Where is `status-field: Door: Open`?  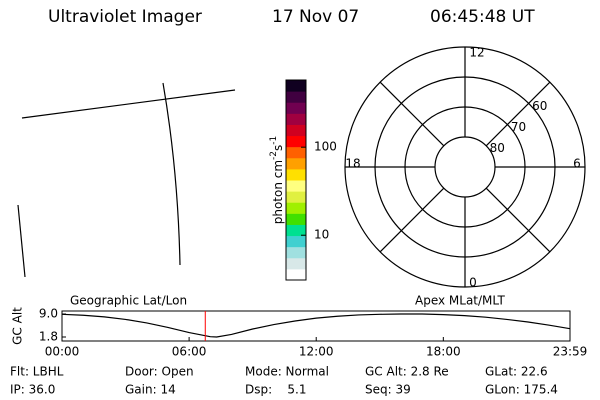
status-field: Door: Open is located at coordinates (159, 372).